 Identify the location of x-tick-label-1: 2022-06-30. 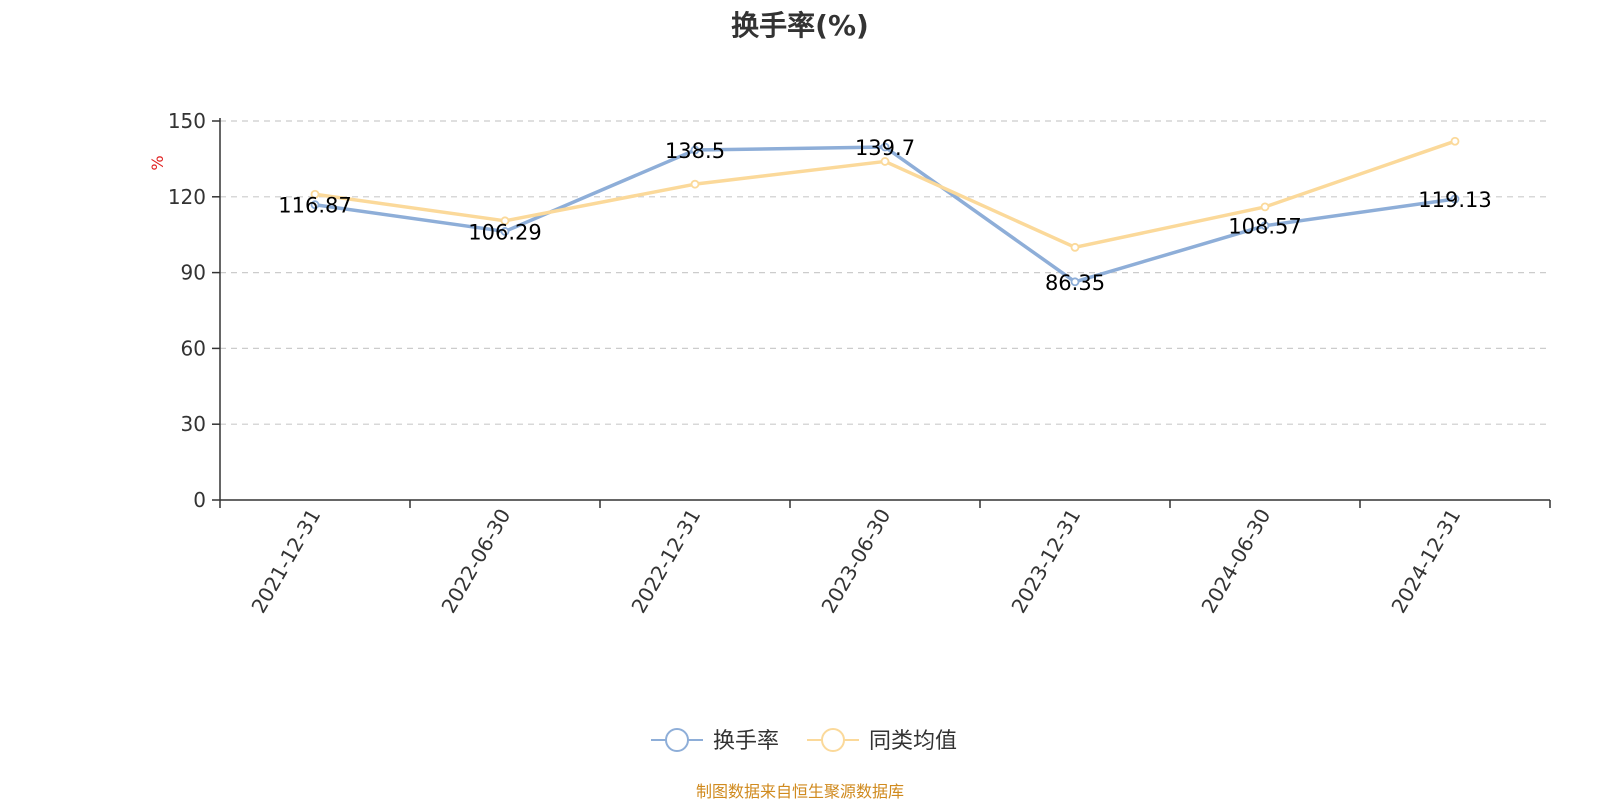
(475, 561).